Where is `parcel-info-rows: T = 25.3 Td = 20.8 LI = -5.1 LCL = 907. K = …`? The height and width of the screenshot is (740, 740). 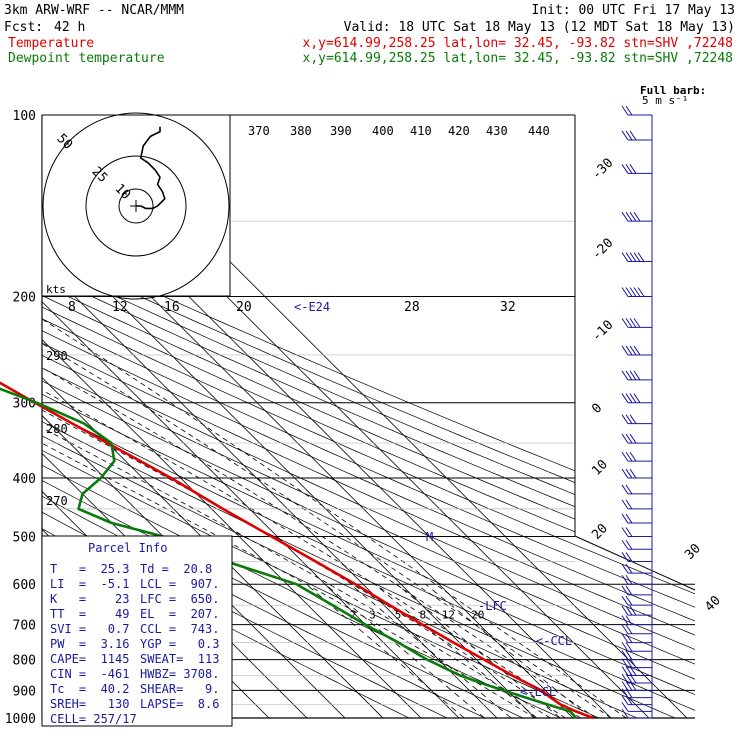
parcel-info-rows: T = 25.3 Td = 20.8 LI = -5.1 LCL = 907. K = … is located at coordinates (134, 644).